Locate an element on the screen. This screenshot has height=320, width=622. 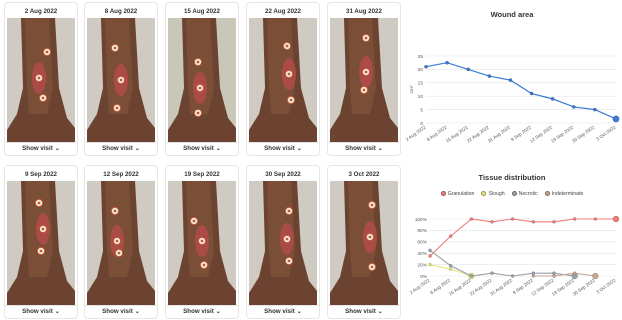
visit-date: 19 Sep 2022 is located at coordinates (202, 174).